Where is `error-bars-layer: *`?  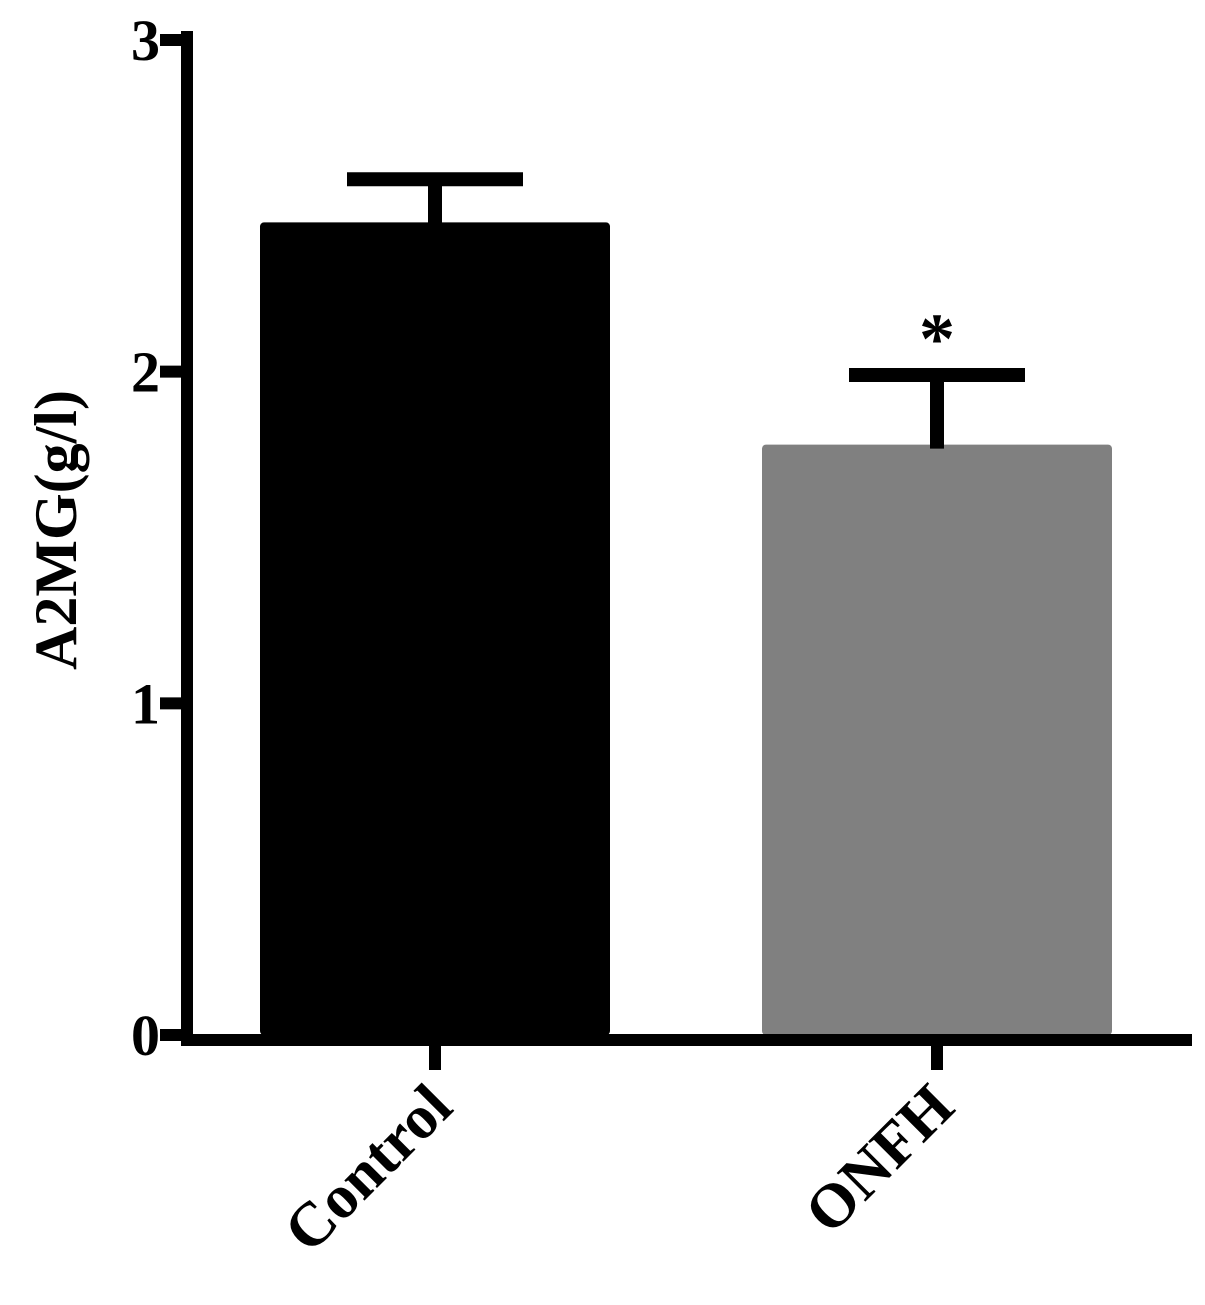 error-bars-layer: * is located at coordinates (686, 310).